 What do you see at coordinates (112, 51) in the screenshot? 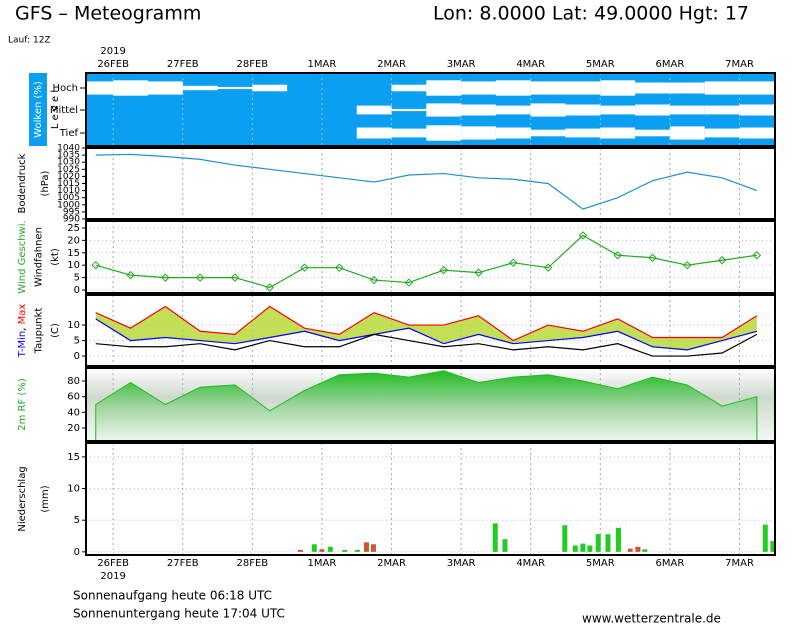
I see `year-label: 2019` at bounding box center [112, 51].